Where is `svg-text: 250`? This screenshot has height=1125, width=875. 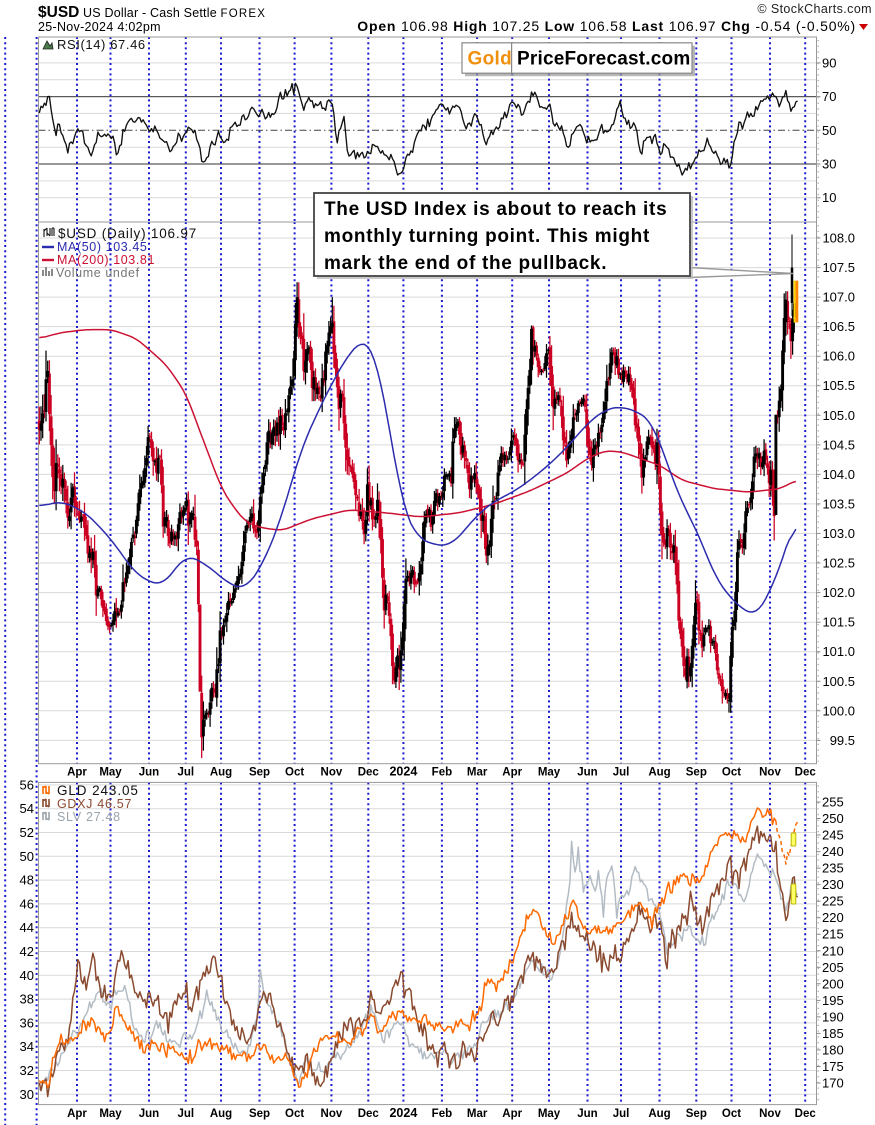
svg-text: 250 is located at coordinates (833, 818).